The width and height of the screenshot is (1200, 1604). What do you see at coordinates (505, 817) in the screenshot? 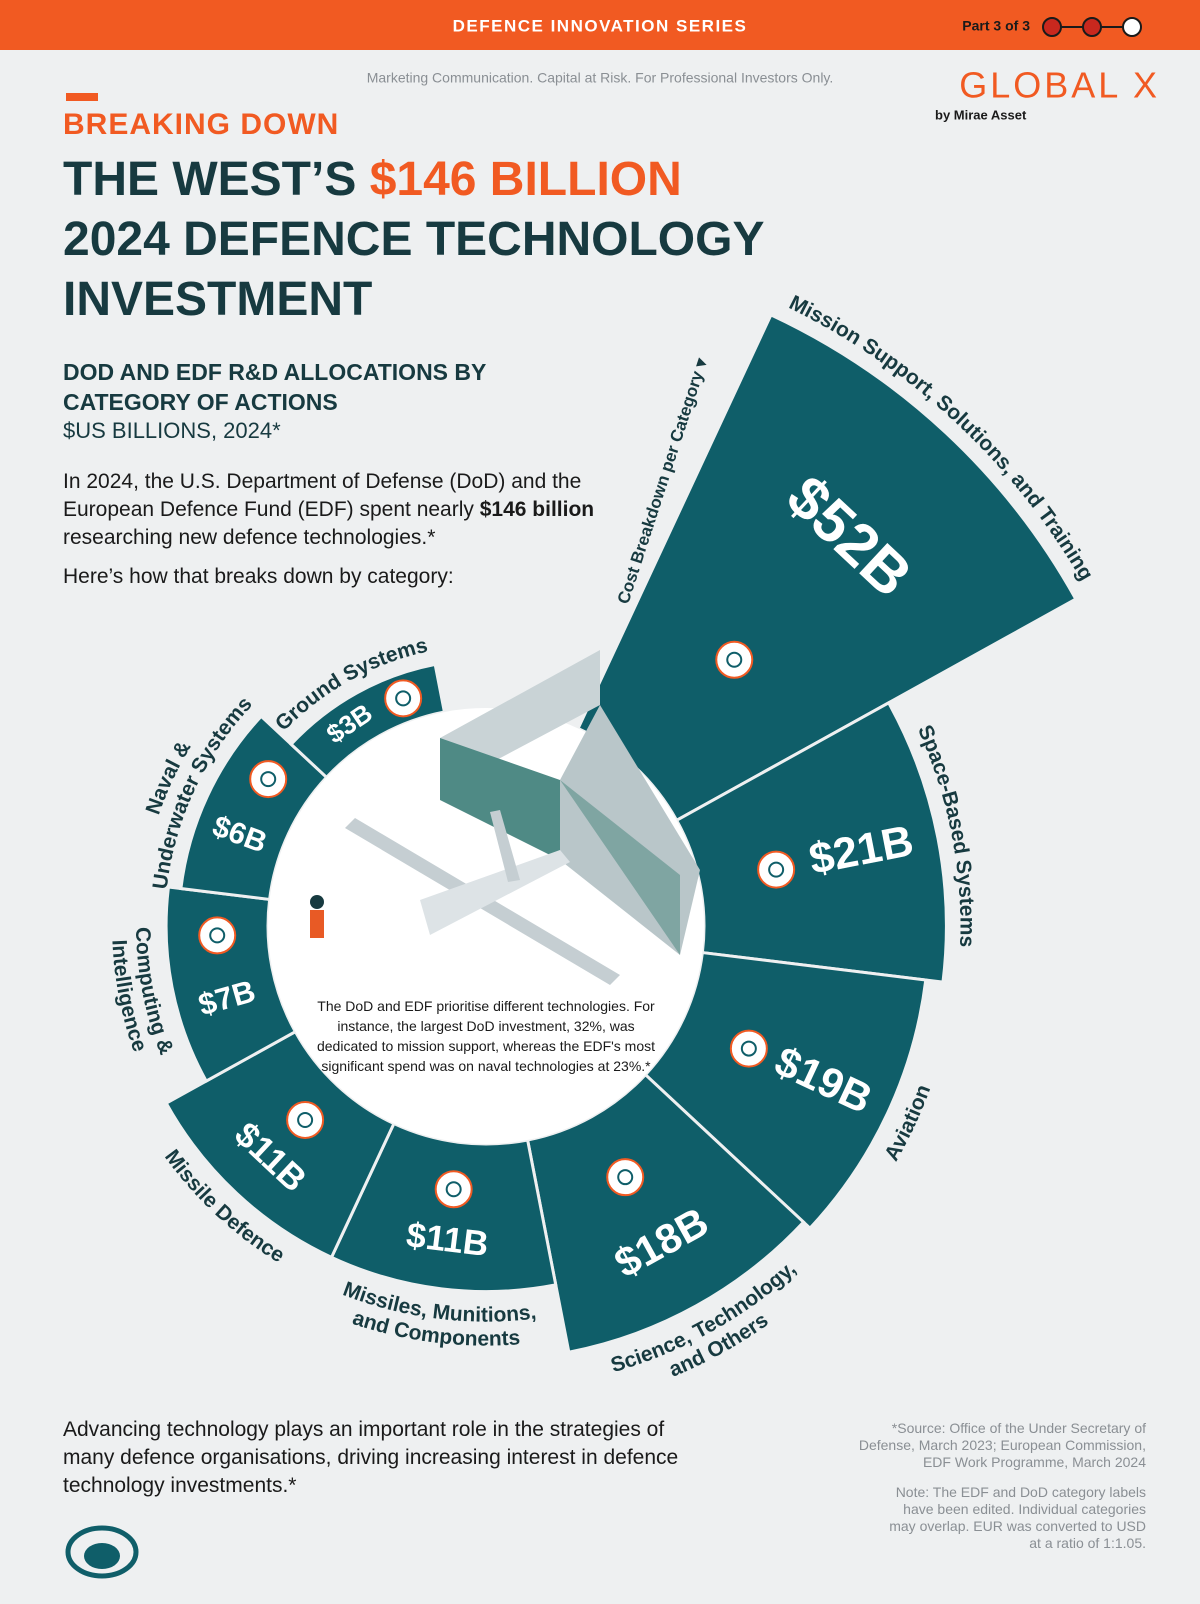
I see `illustration` at bounding box center [505, 817].